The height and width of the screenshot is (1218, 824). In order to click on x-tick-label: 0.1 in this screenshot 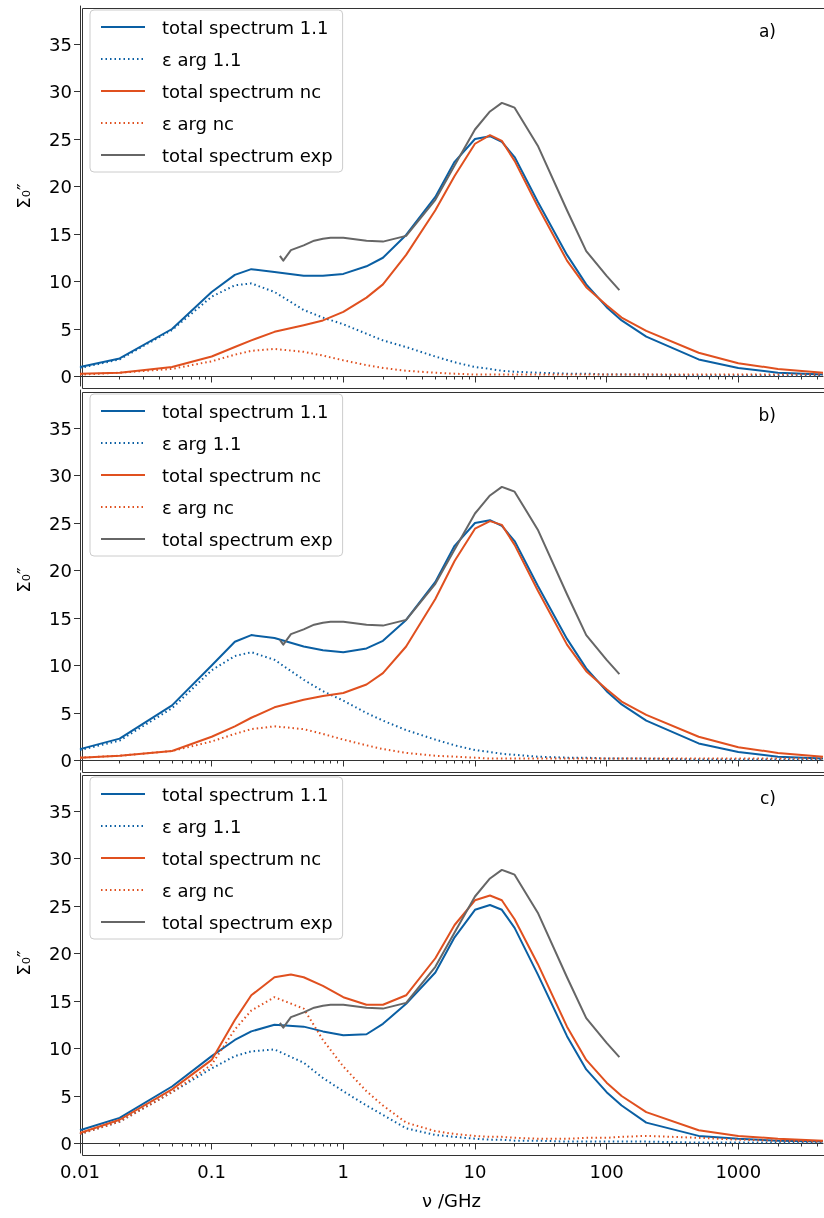, I will do `click(211, 1171)`.